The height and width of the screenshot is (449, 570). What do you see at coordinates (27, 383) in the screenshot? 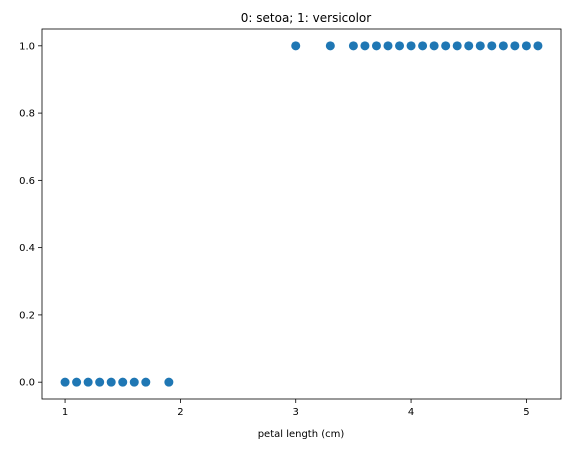
I see `y-tick-label: 0.0` at bounding box center [27, 383].